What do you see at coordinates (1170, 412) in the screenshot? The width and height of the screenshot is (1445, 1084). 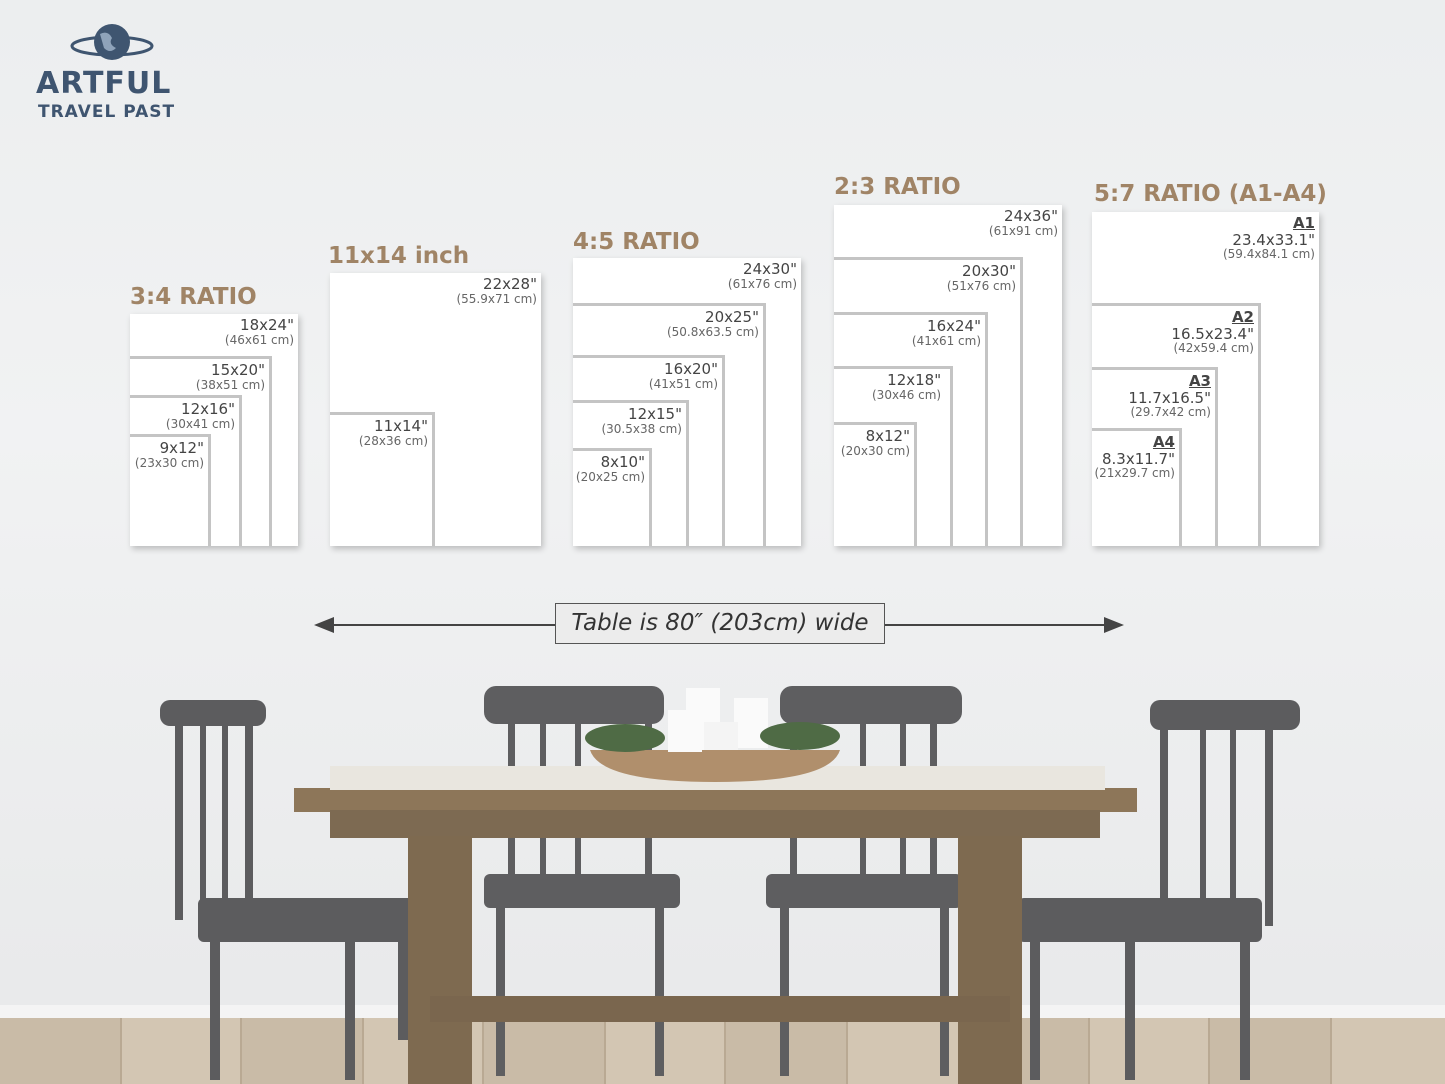 I see `size-cm: (29.7x42 cm)` at bounding box center [1170, 412].